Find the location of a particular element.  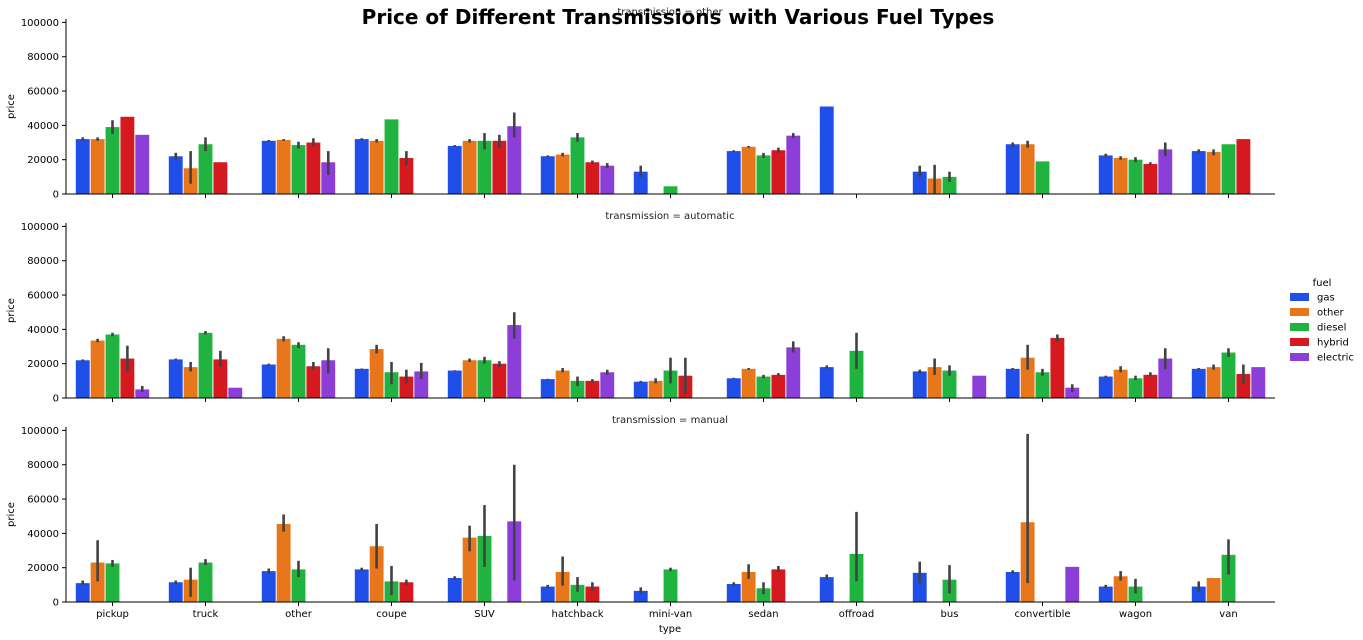

x-tick-label: pickup is located at coordinates (112, 614).